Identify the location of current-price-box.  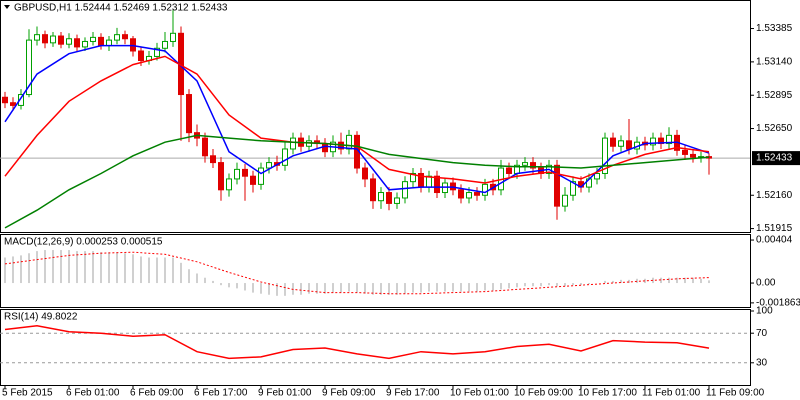
(776, 158).